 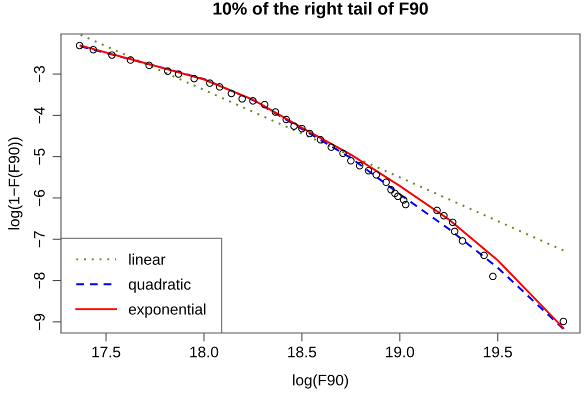 I want to click on legend-label: exponential, so click(x=167, y=310).